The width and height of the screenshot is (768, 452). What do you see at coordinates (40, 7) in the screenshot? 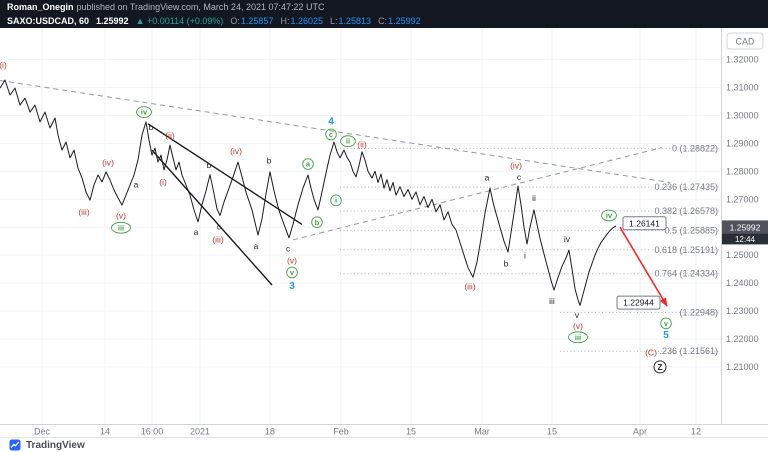
I see `publisher-name: Roman_Onegin` at bounding box center [40, 7].